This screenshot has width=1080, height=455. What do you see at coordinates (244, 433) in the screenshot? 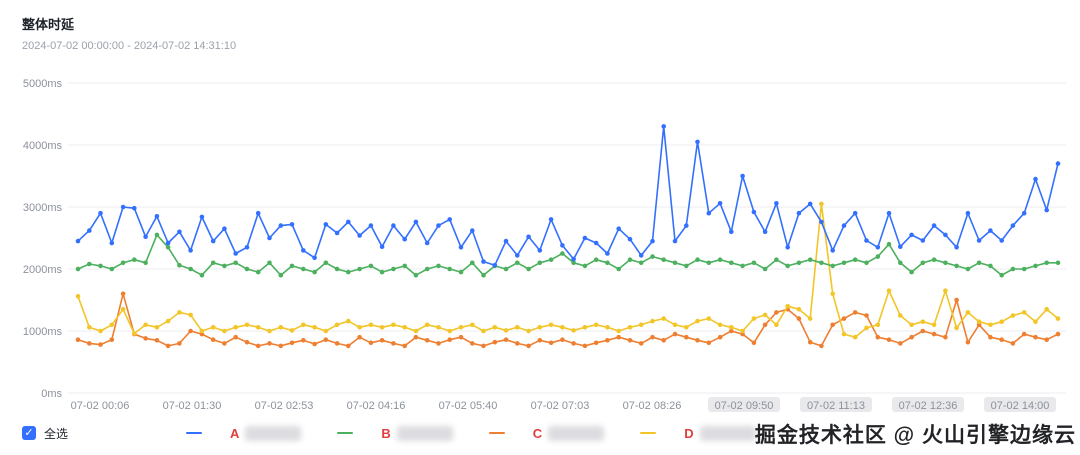
I see `legend-item-a: A` at bounding box center [244, 433].